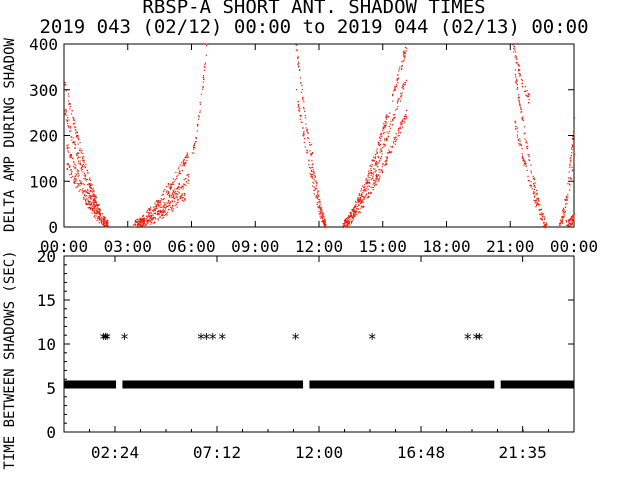 The image size is (640, 480). I want to click on bottom-y-tick-label: 15, so click(46, 300).